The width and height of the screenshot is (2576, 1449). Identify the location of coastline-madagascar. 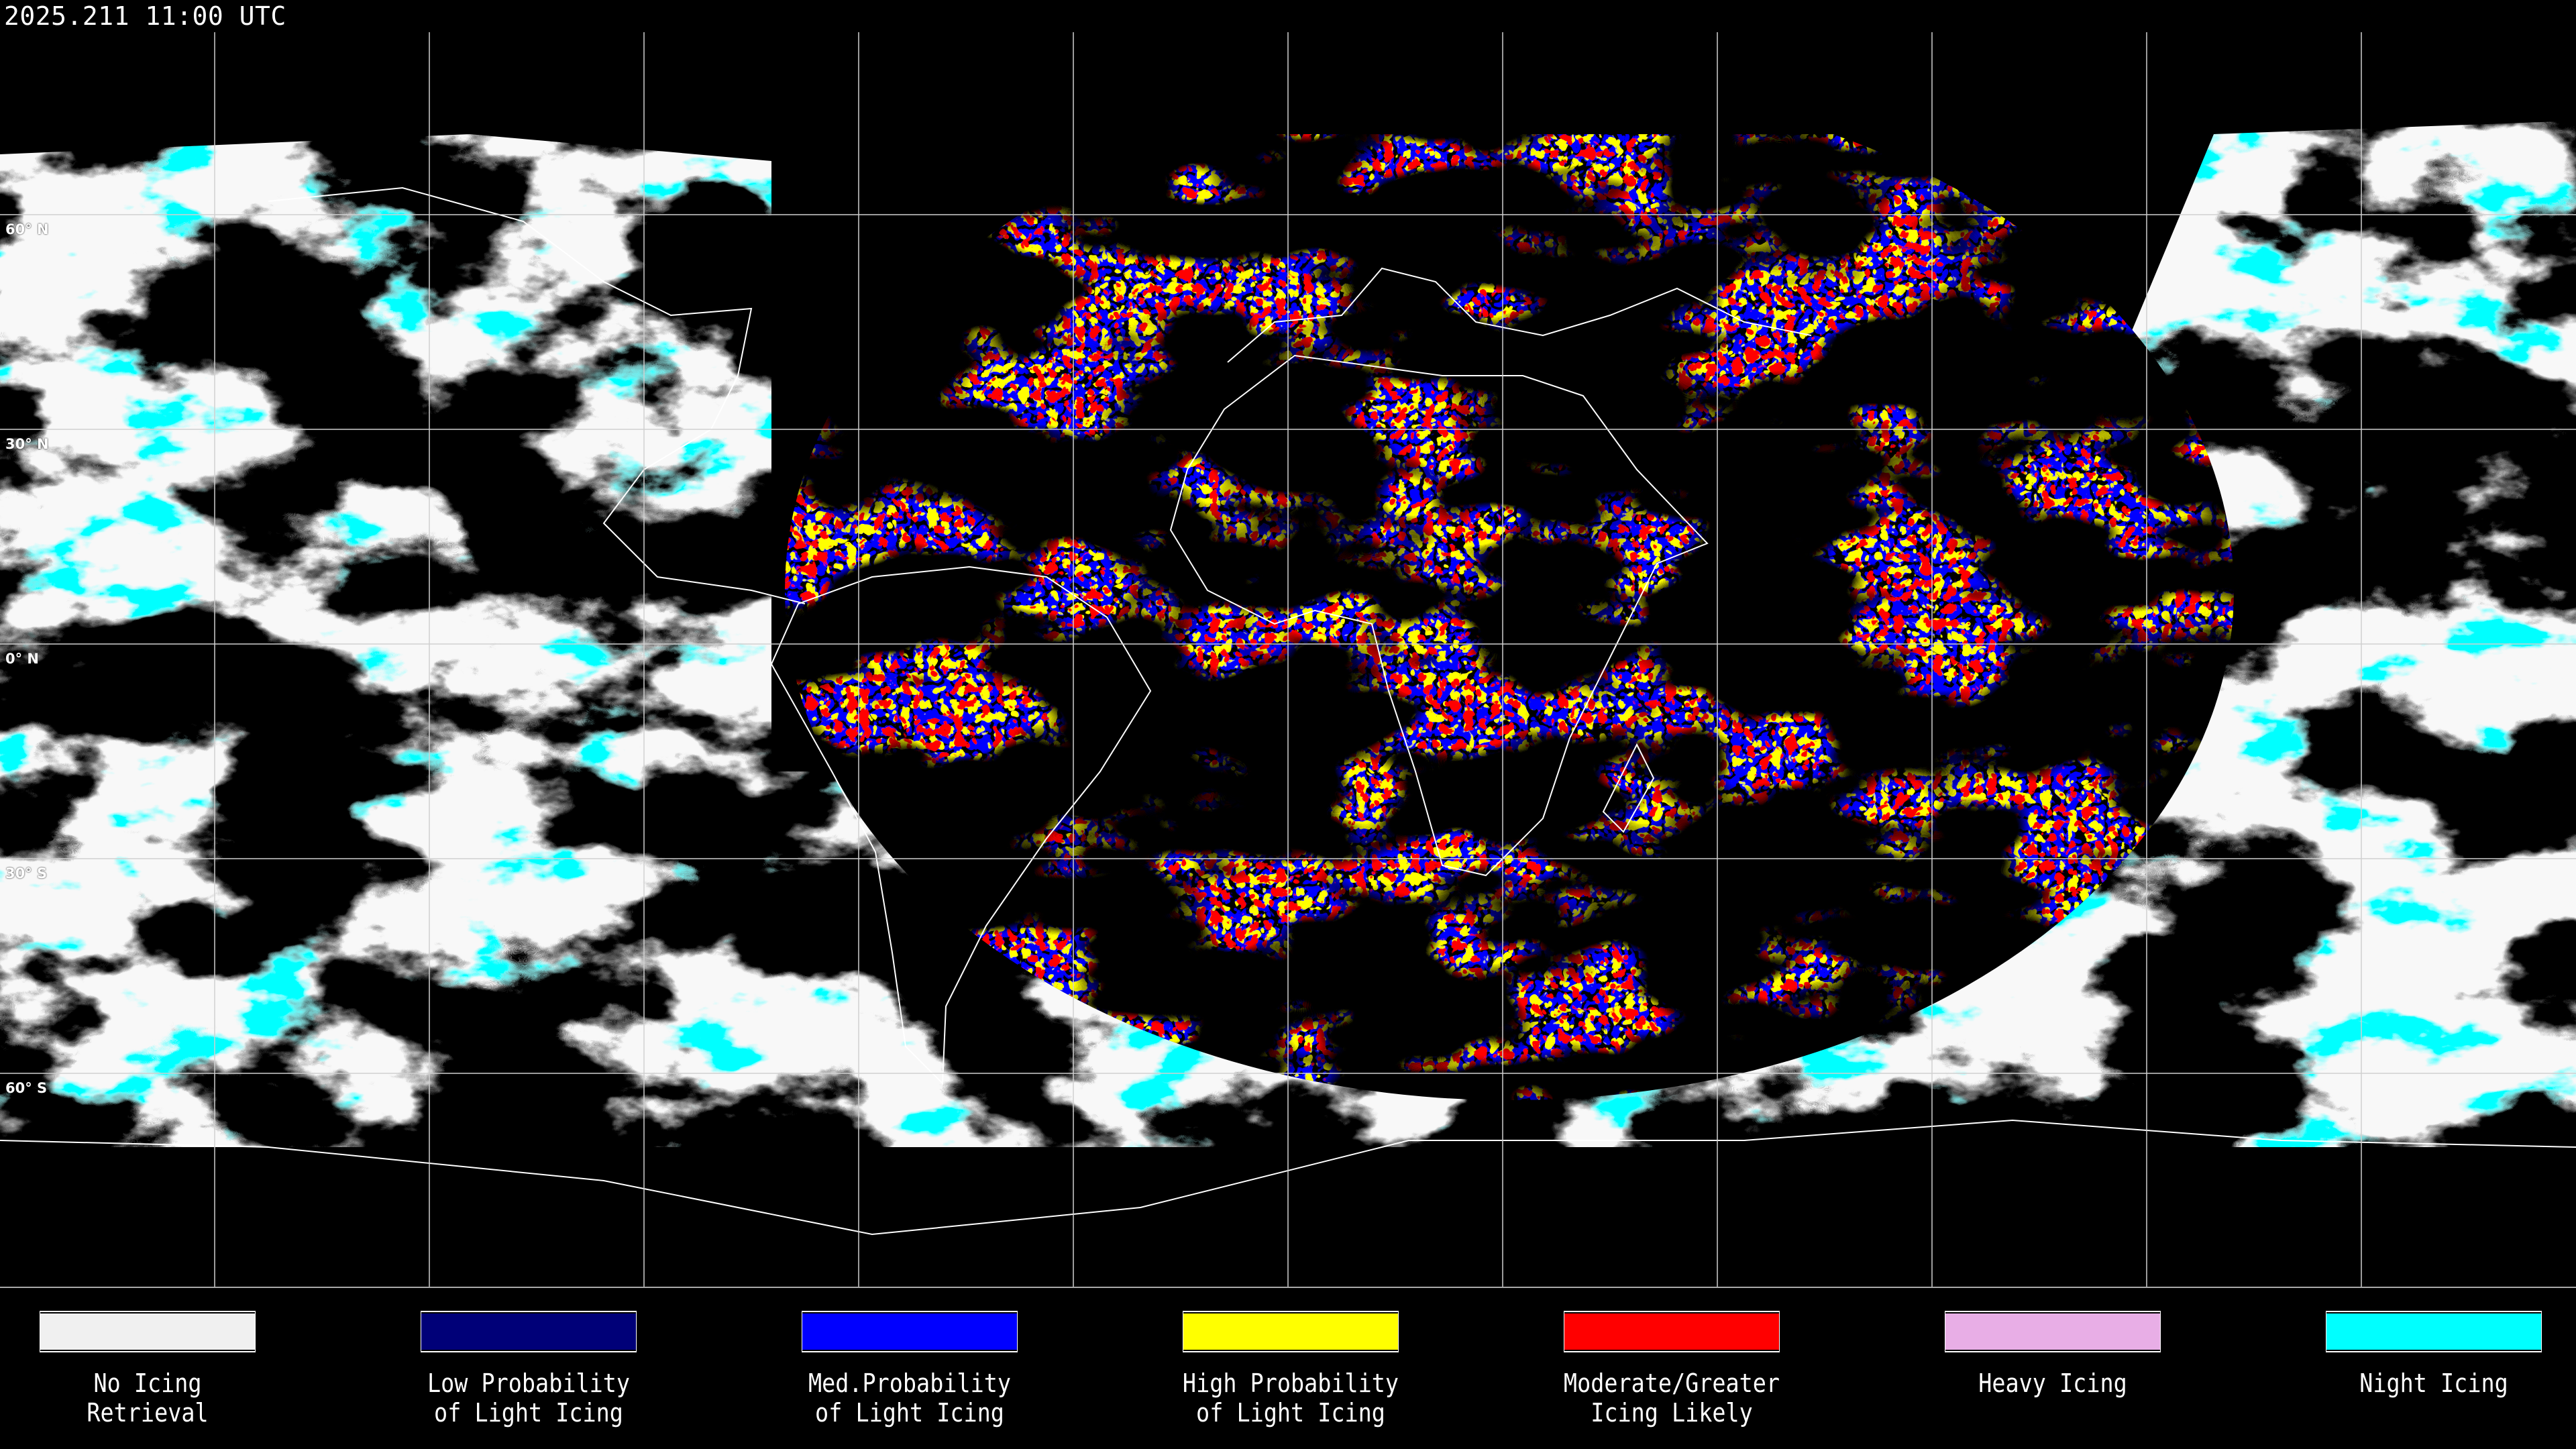
(1628, 788).